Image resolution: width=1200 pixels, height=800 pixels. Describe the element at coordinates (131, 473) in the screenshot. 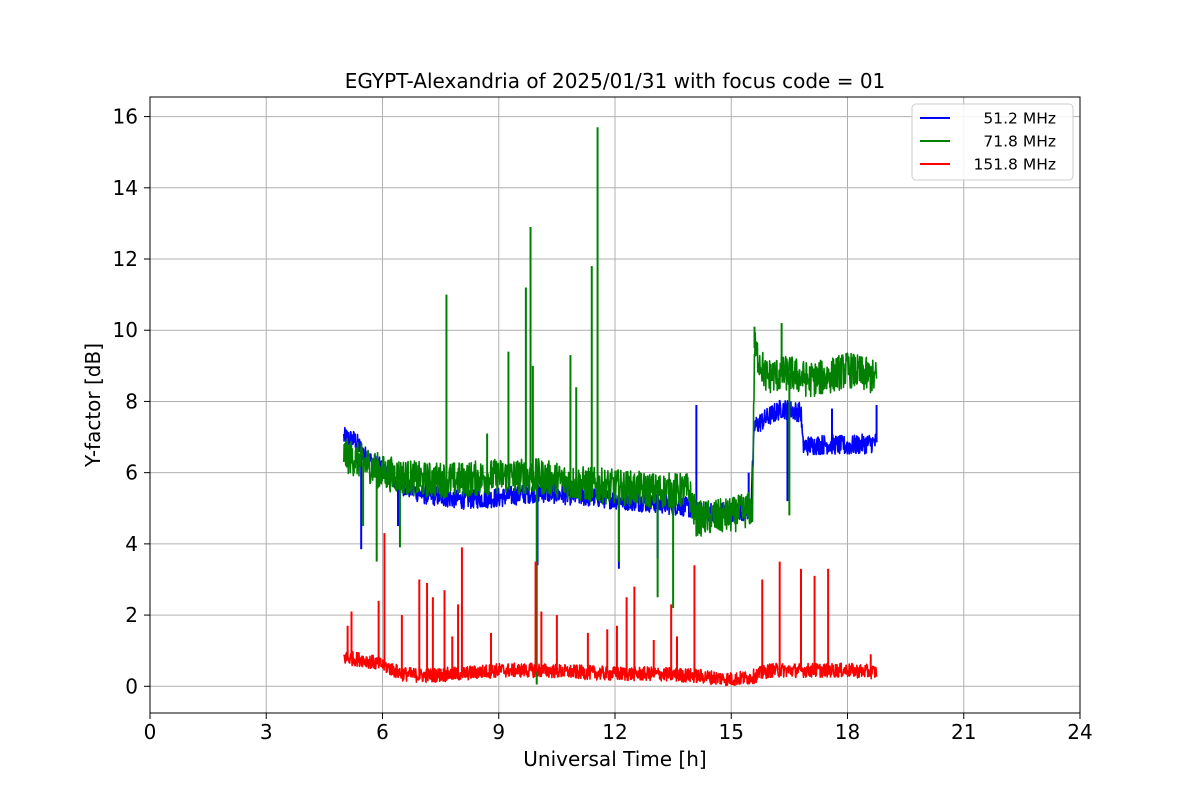

I see `y-tick-label: 6` at that location.